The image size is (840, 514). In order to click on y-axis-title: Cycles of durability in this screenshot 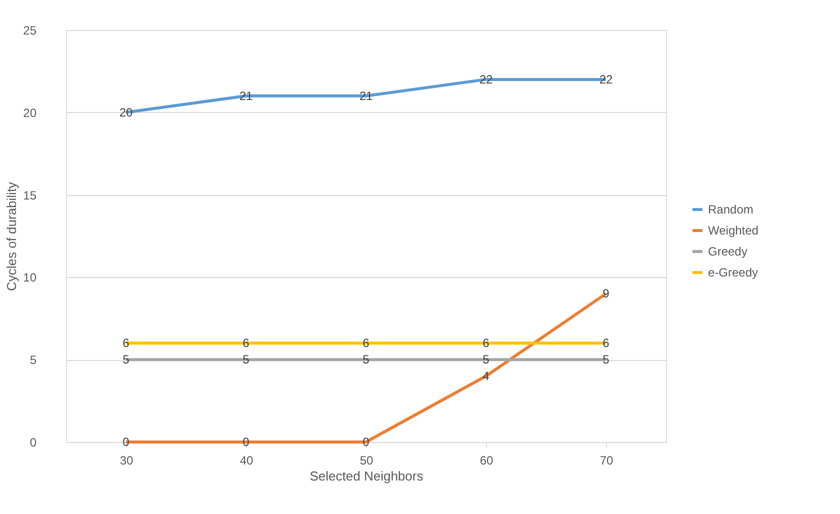, I will do `click(12, 236)`.